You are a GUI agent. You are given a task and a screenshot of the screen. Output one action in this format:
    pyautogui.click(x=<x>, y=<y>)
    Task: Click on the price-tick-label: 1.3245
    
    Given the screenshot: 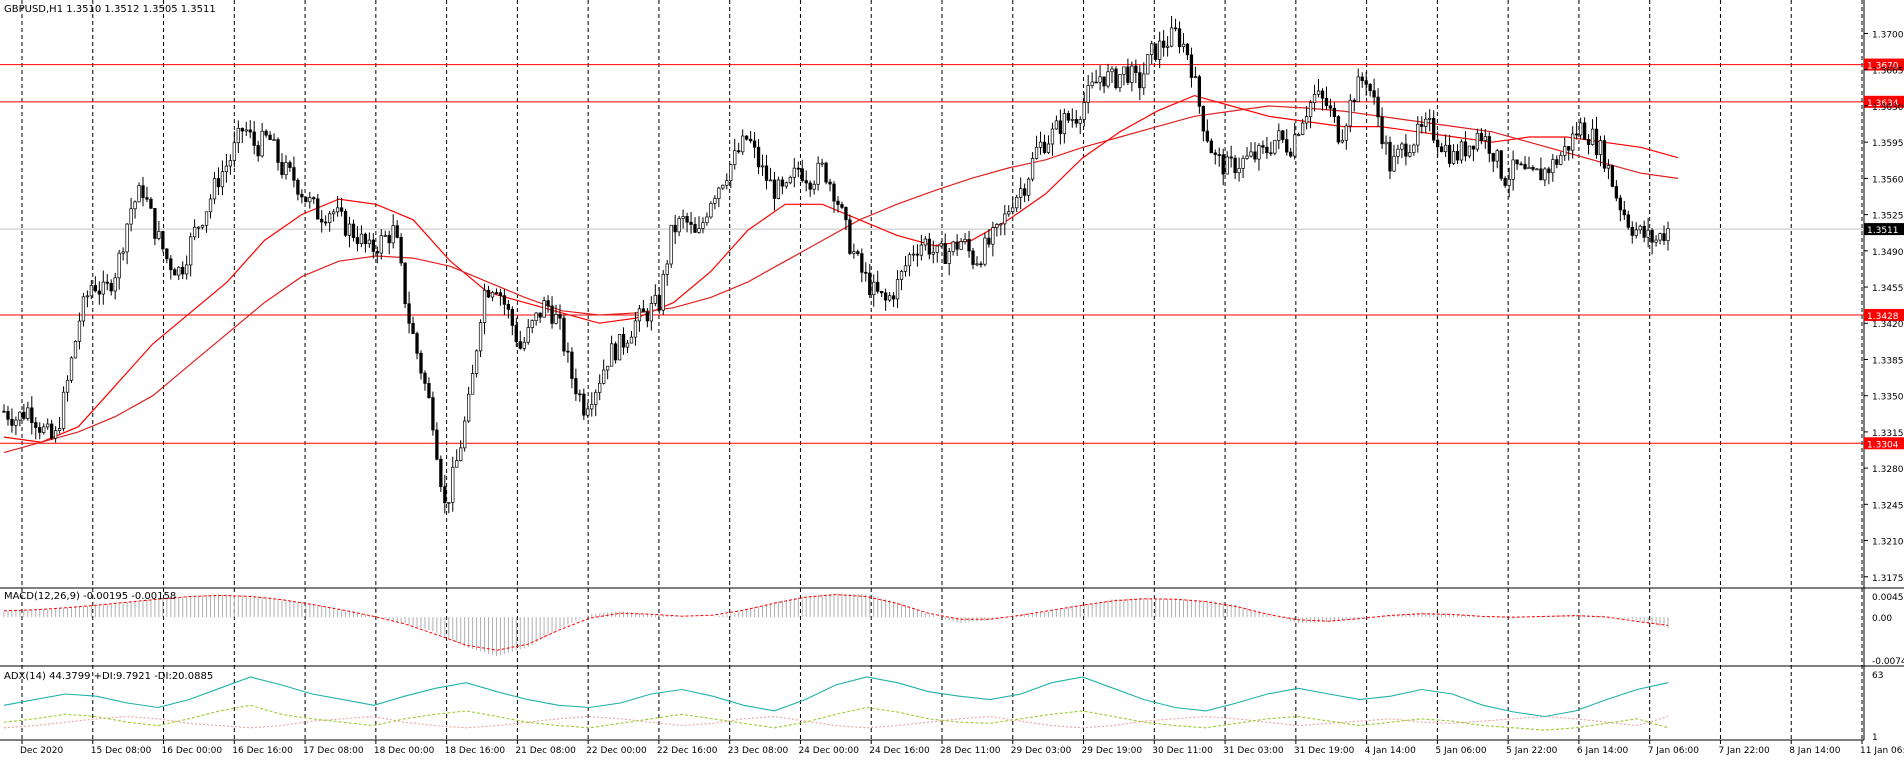 What is the action you would take?
    pyautogui.click(x=1888, y=506)
    